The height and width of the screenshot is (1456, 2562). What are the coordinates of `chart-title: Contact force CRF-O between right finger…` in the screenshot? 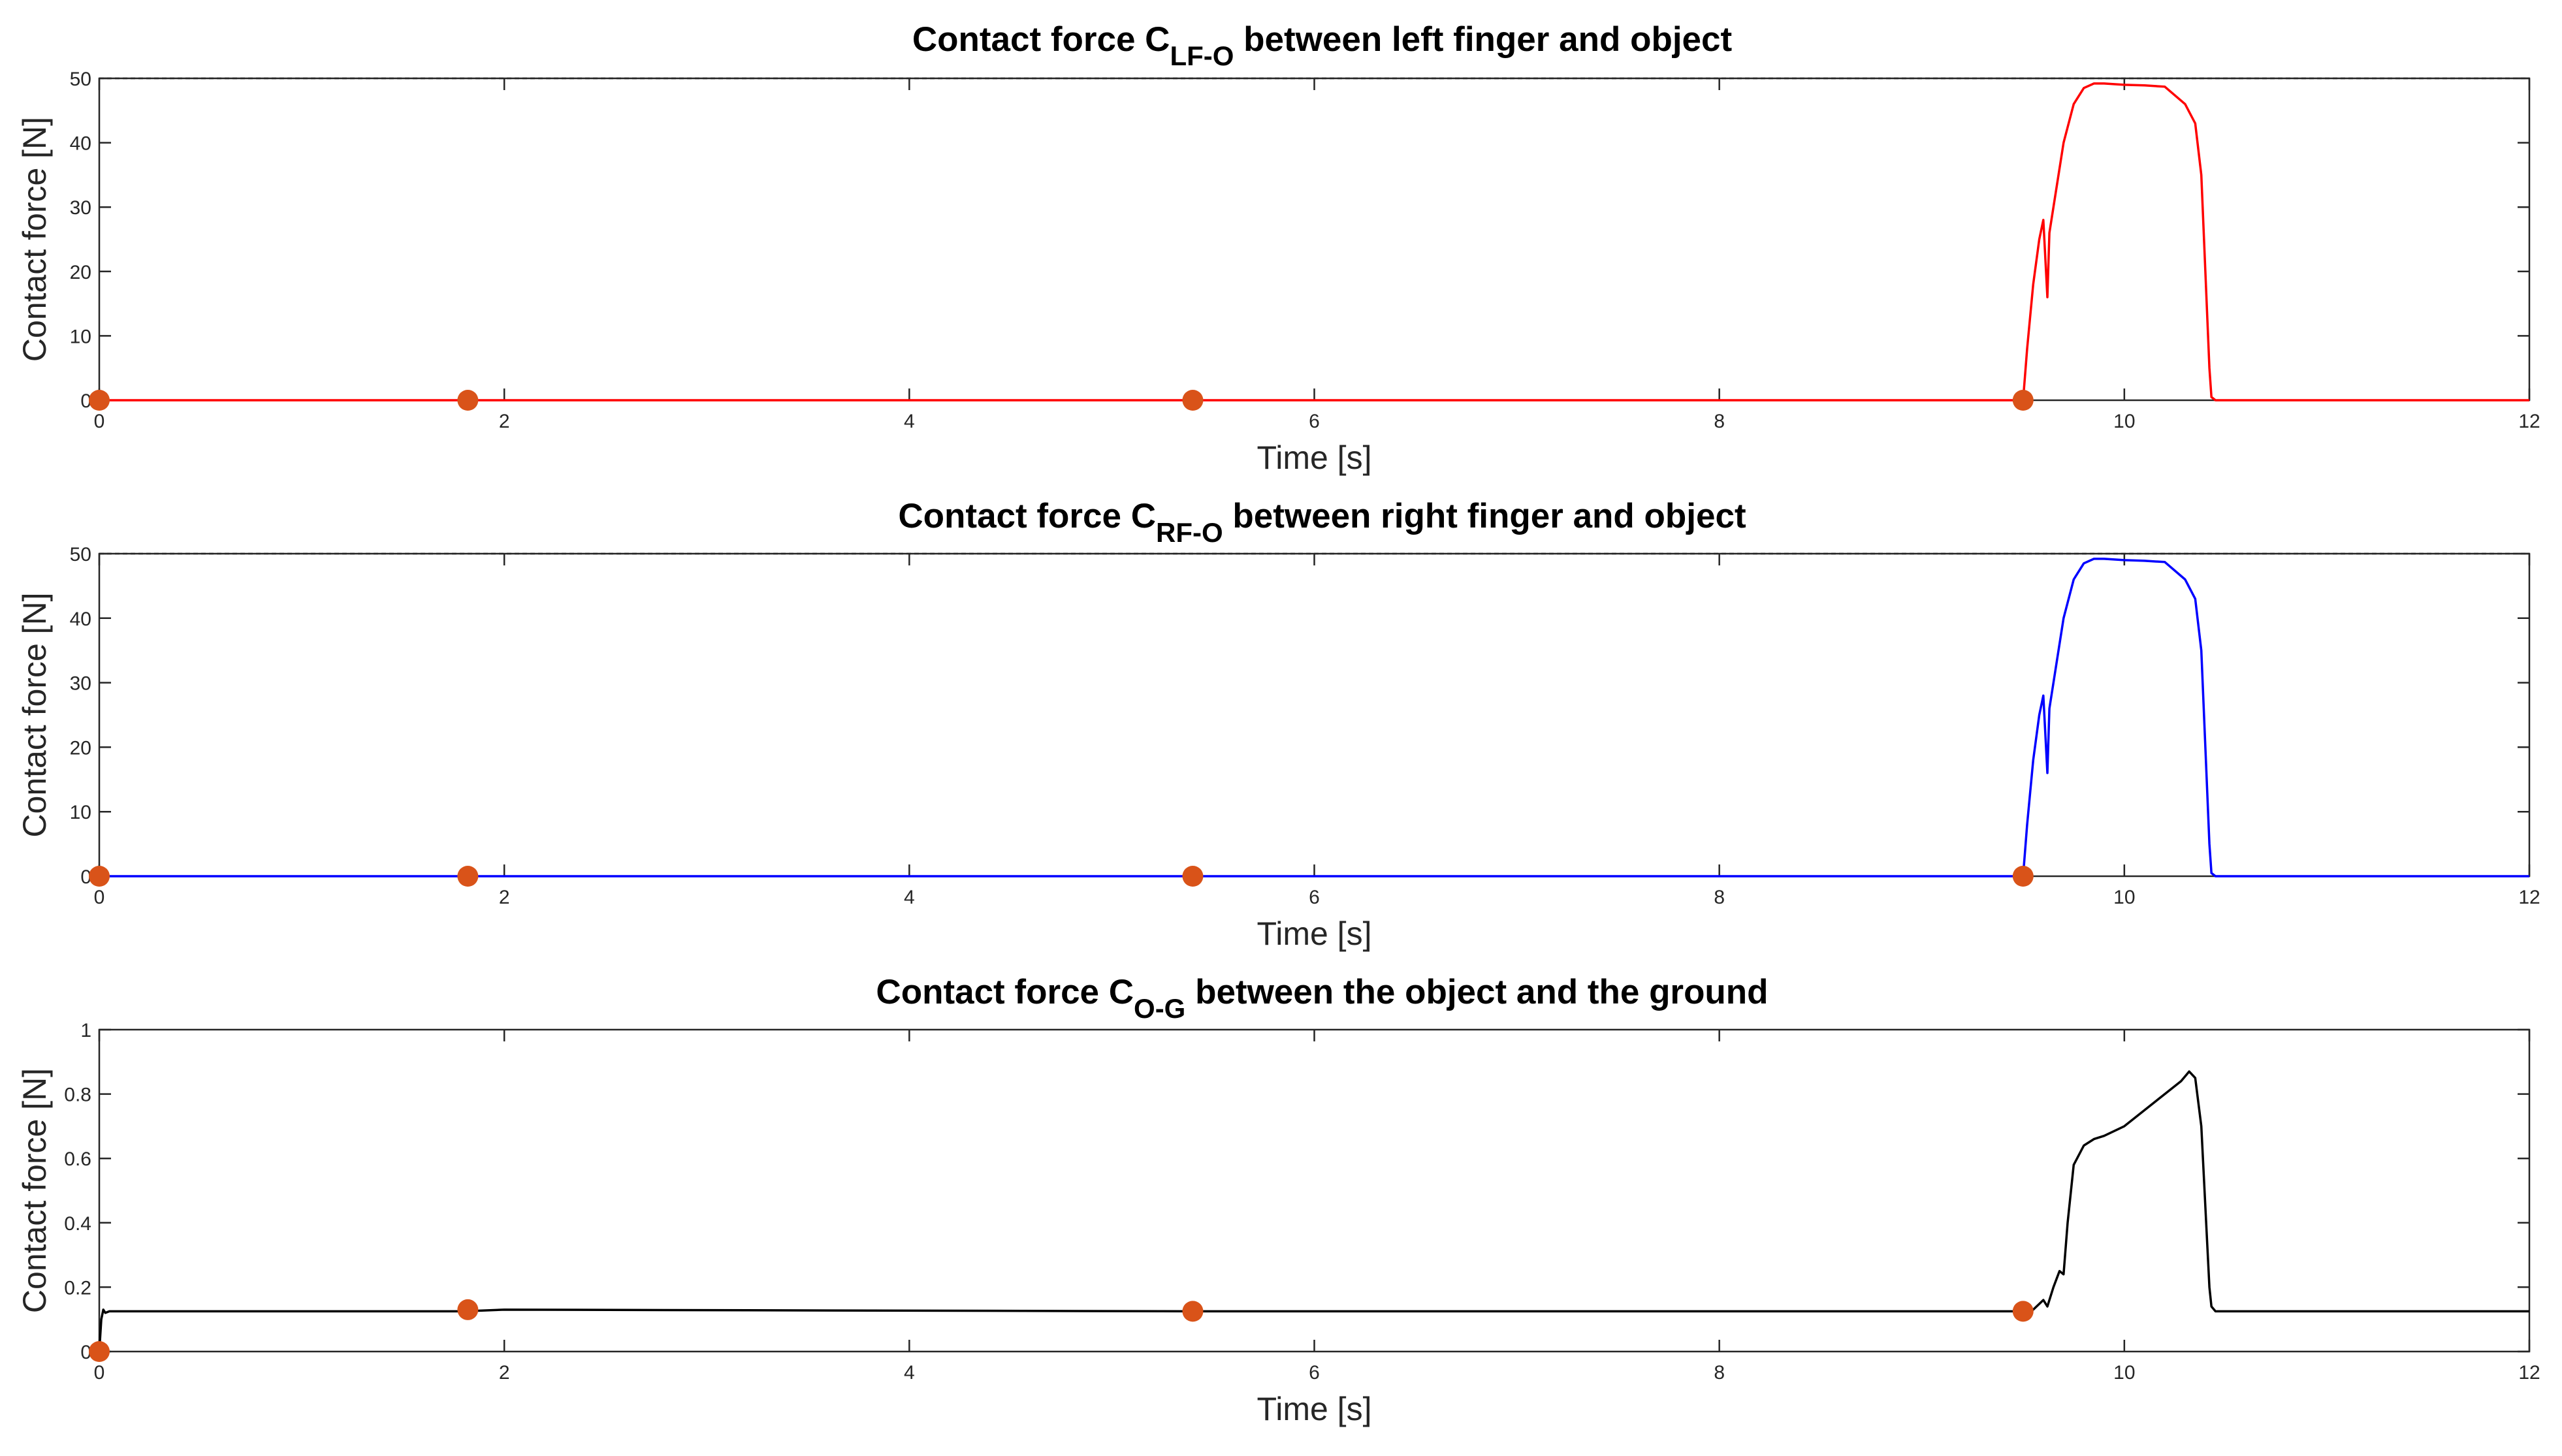 It's located at (1322, 522).